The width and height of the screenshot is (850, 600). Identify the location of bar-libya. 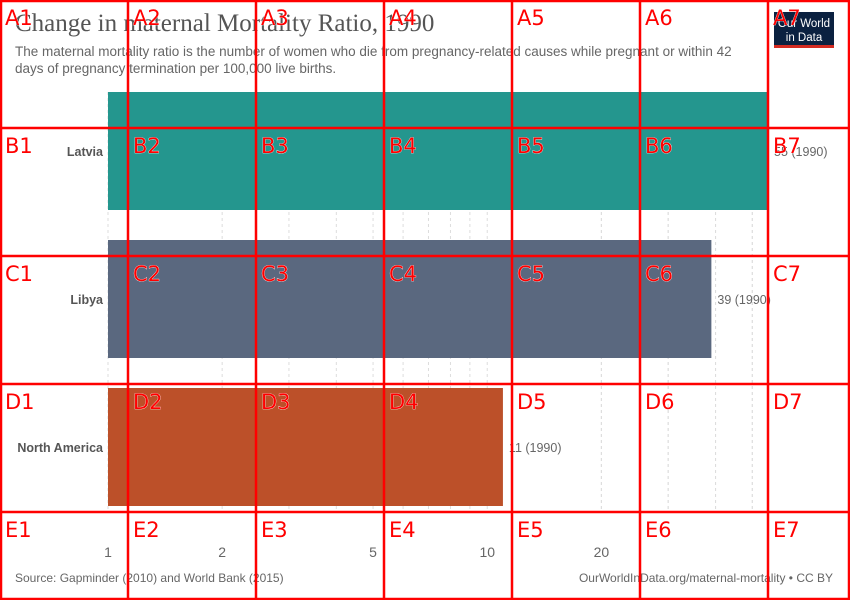
(410, 299).